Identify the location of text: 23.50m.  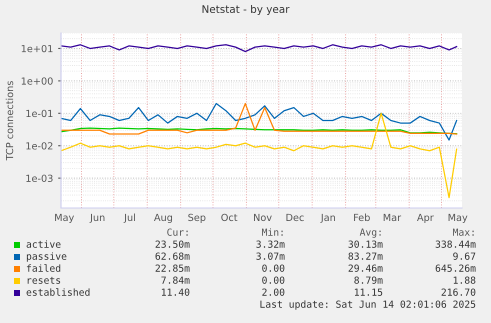
(173, 244).